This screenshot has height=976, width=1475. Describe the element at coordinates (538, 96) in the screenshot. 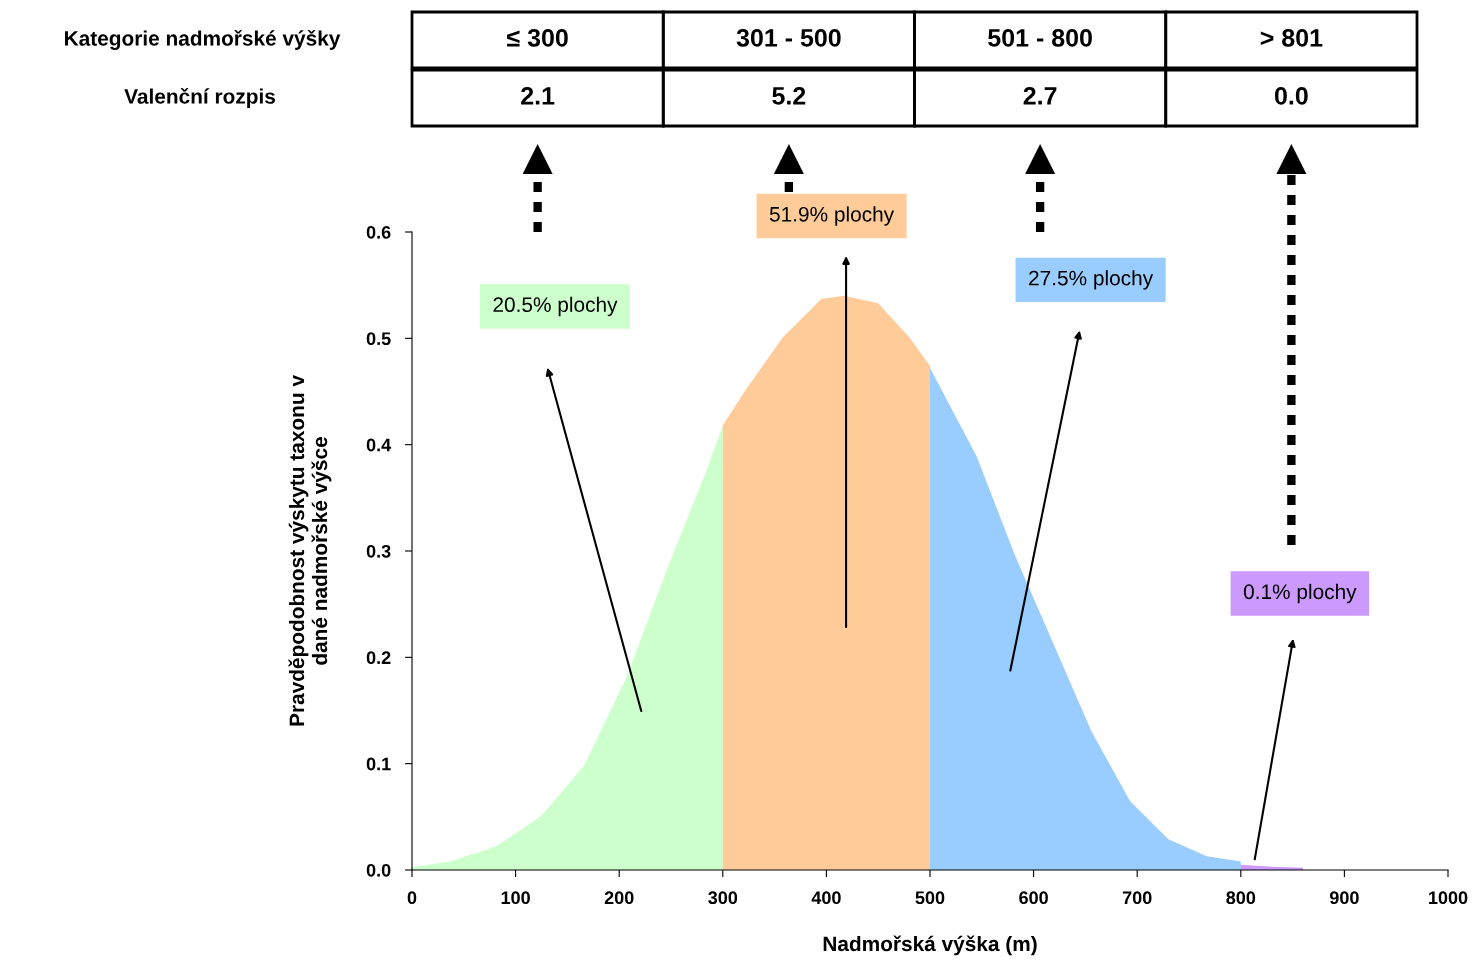

I see `text: 2.1` at that location.